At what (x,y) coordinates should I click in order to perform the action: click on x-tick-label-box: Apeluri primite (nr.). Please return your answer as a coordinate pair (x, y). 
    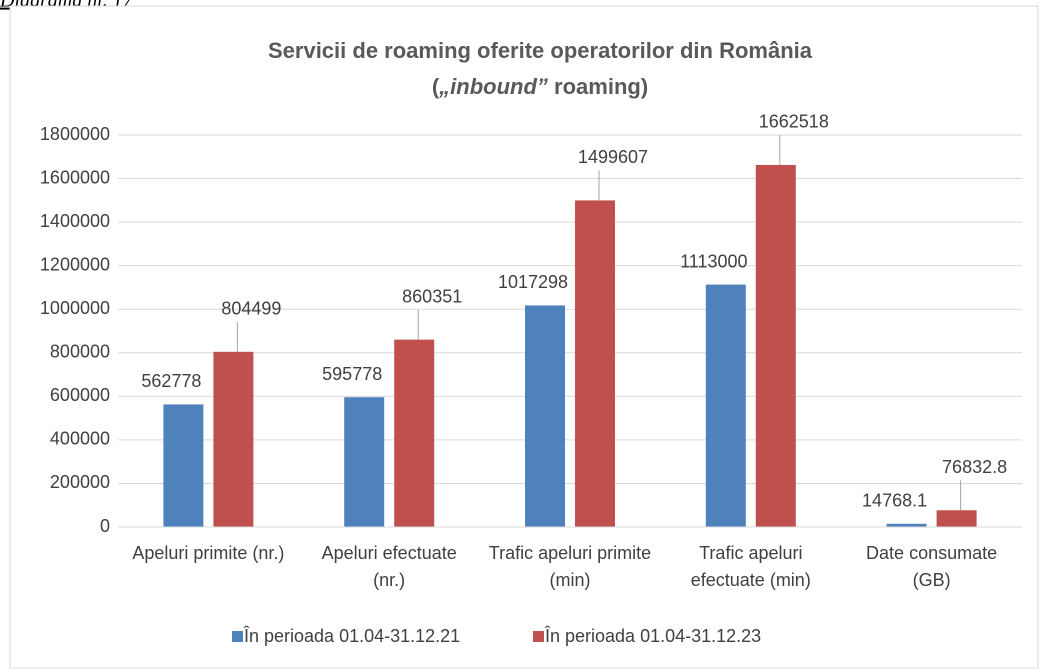
    Looking at the image, I should click on (208, 553).